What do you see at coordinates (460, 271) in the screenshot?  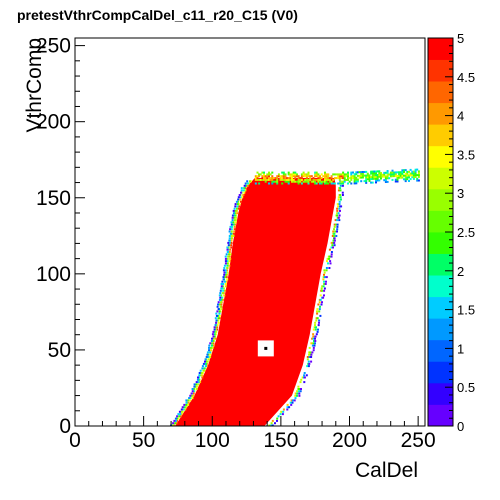 I see `color-scale-tick-label: 2` at bounding box center [460, 271].